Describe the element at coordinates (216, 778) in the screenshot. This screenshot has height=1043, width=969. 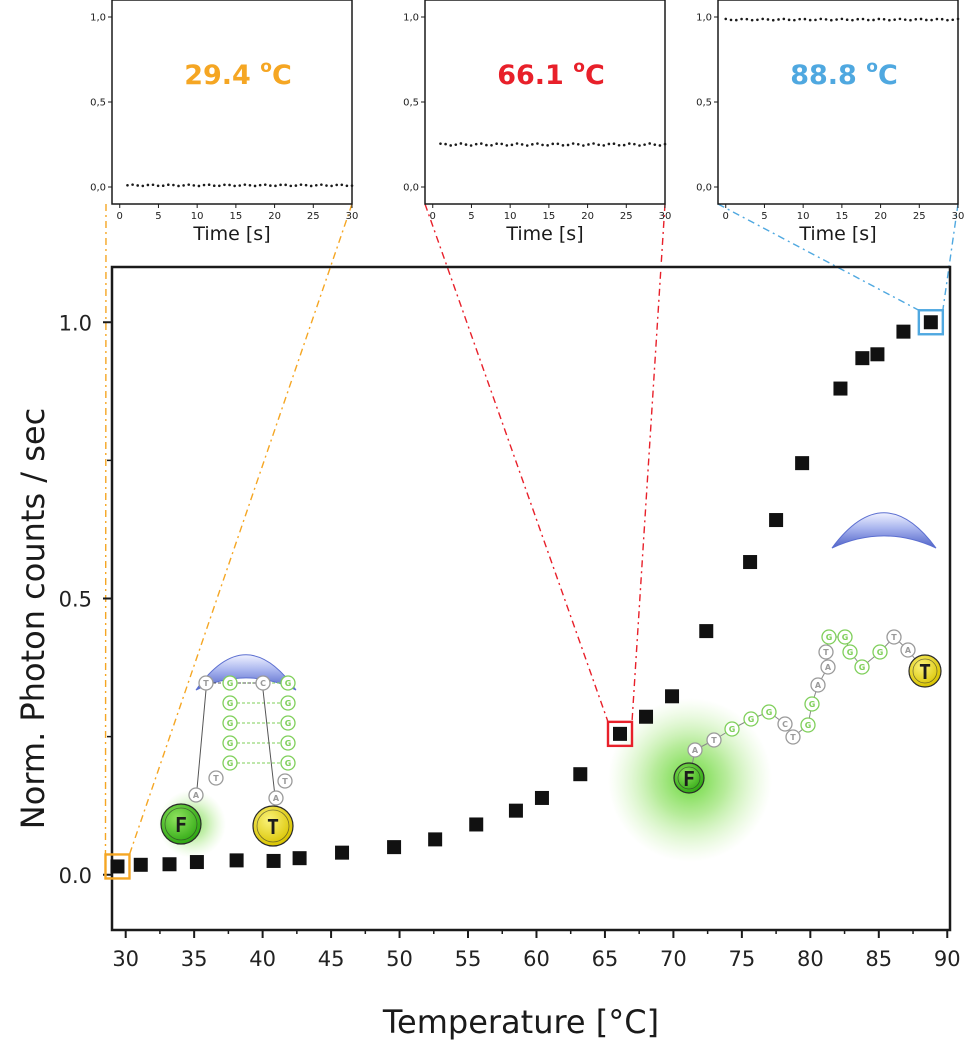
I see `dna-base: T` at that location.